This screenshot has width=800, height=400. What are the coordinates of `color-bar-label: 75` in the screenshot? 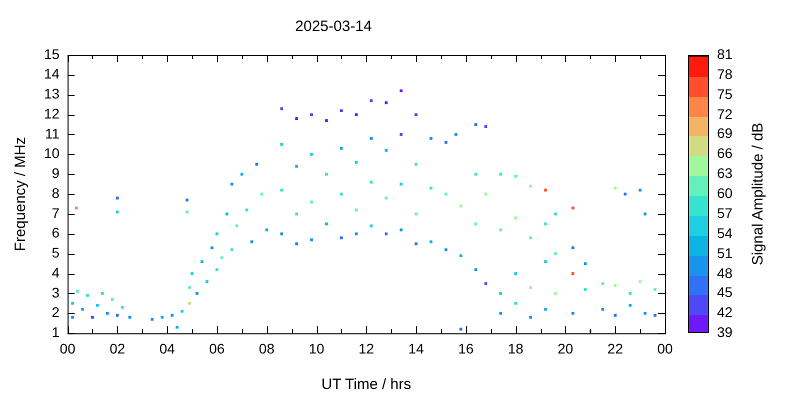 It's located at (725, 95).